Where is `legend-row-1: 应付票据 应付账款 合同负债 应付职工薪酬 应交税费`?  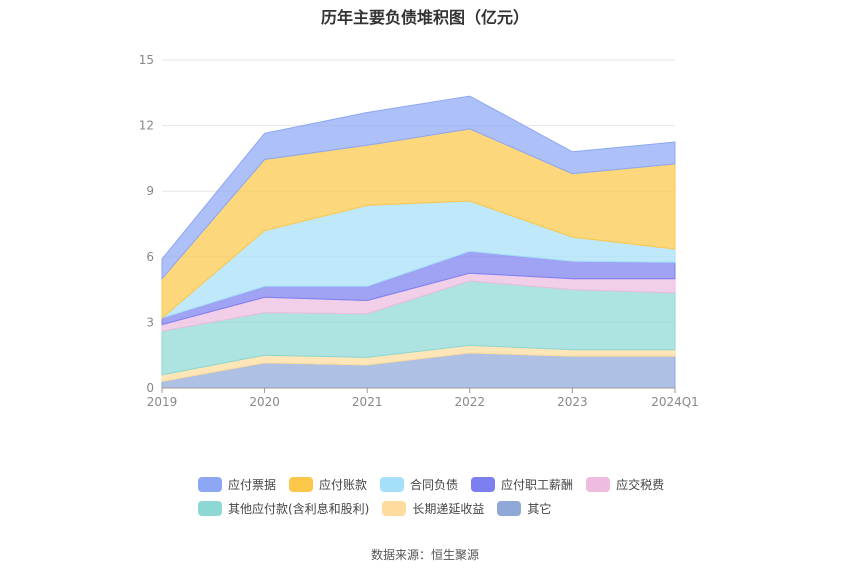 legend-row-1: 应付票据 应付账款 合同负债 应付职工薪酬 应交税费 is located at coordinates (448, 484).